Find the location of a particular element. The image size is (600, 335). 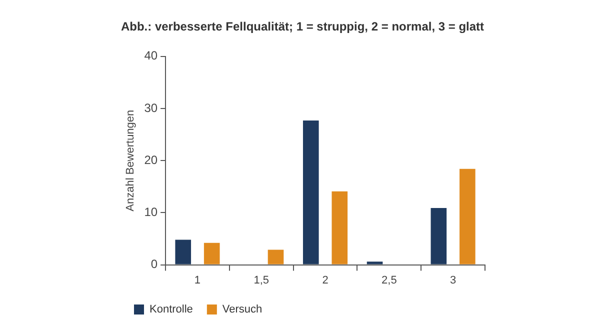

legend-label: Versuch is located at coordinates (242, 310).